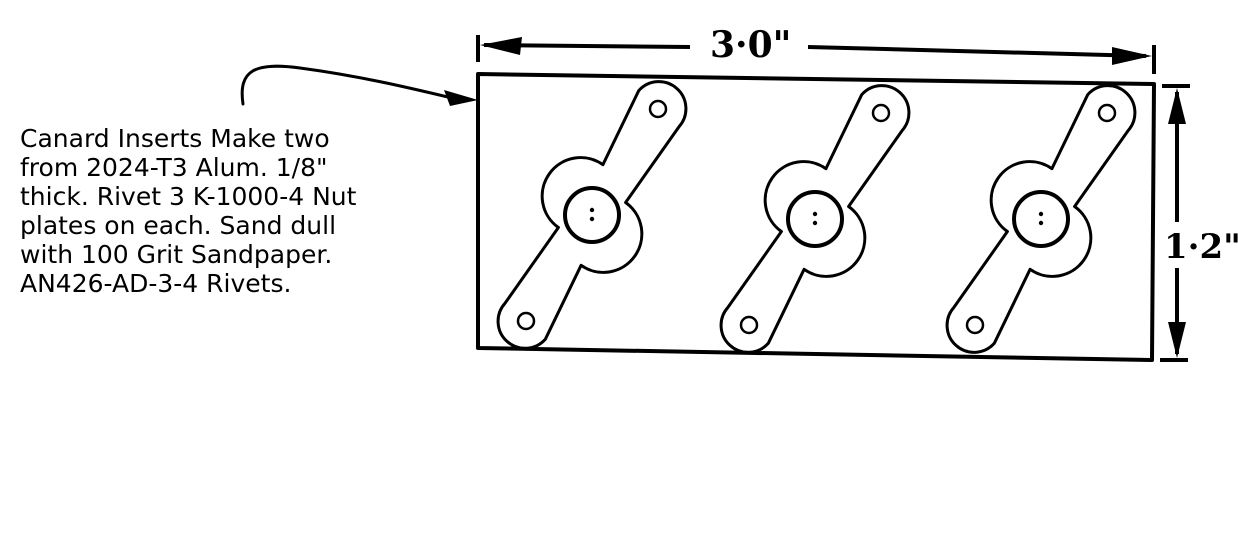 Image resolution: width=1238 pixels, height=550 pixels. I want to click on note-line-3: thick. Rivet 3 K-1000-4 Nut, so click(188, 196).